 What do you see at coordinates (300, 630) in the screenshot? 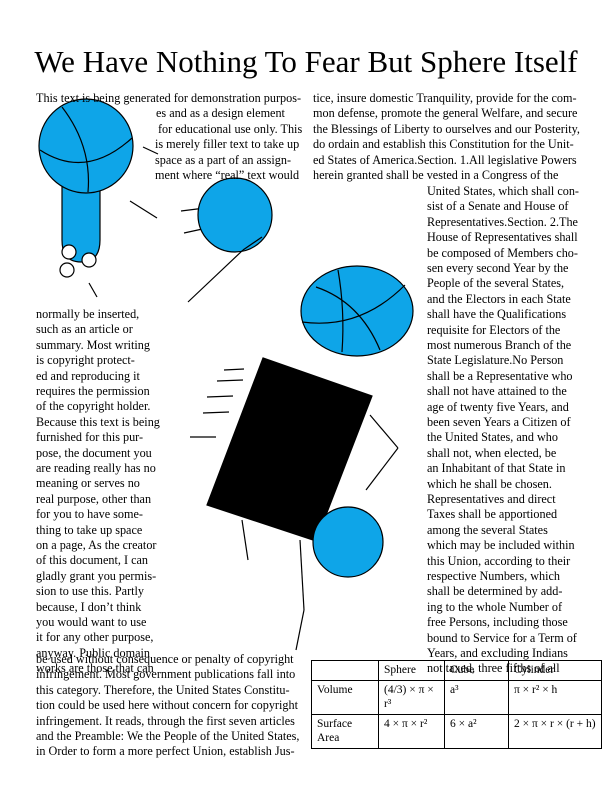
I see `leg-line` at bounding box center [300, 630].